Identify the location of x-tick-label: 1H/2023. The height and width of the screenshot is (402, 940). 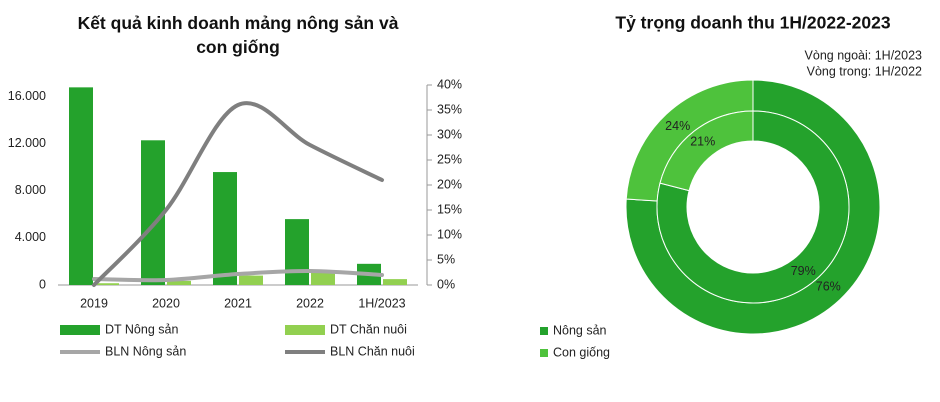
(381, 303).